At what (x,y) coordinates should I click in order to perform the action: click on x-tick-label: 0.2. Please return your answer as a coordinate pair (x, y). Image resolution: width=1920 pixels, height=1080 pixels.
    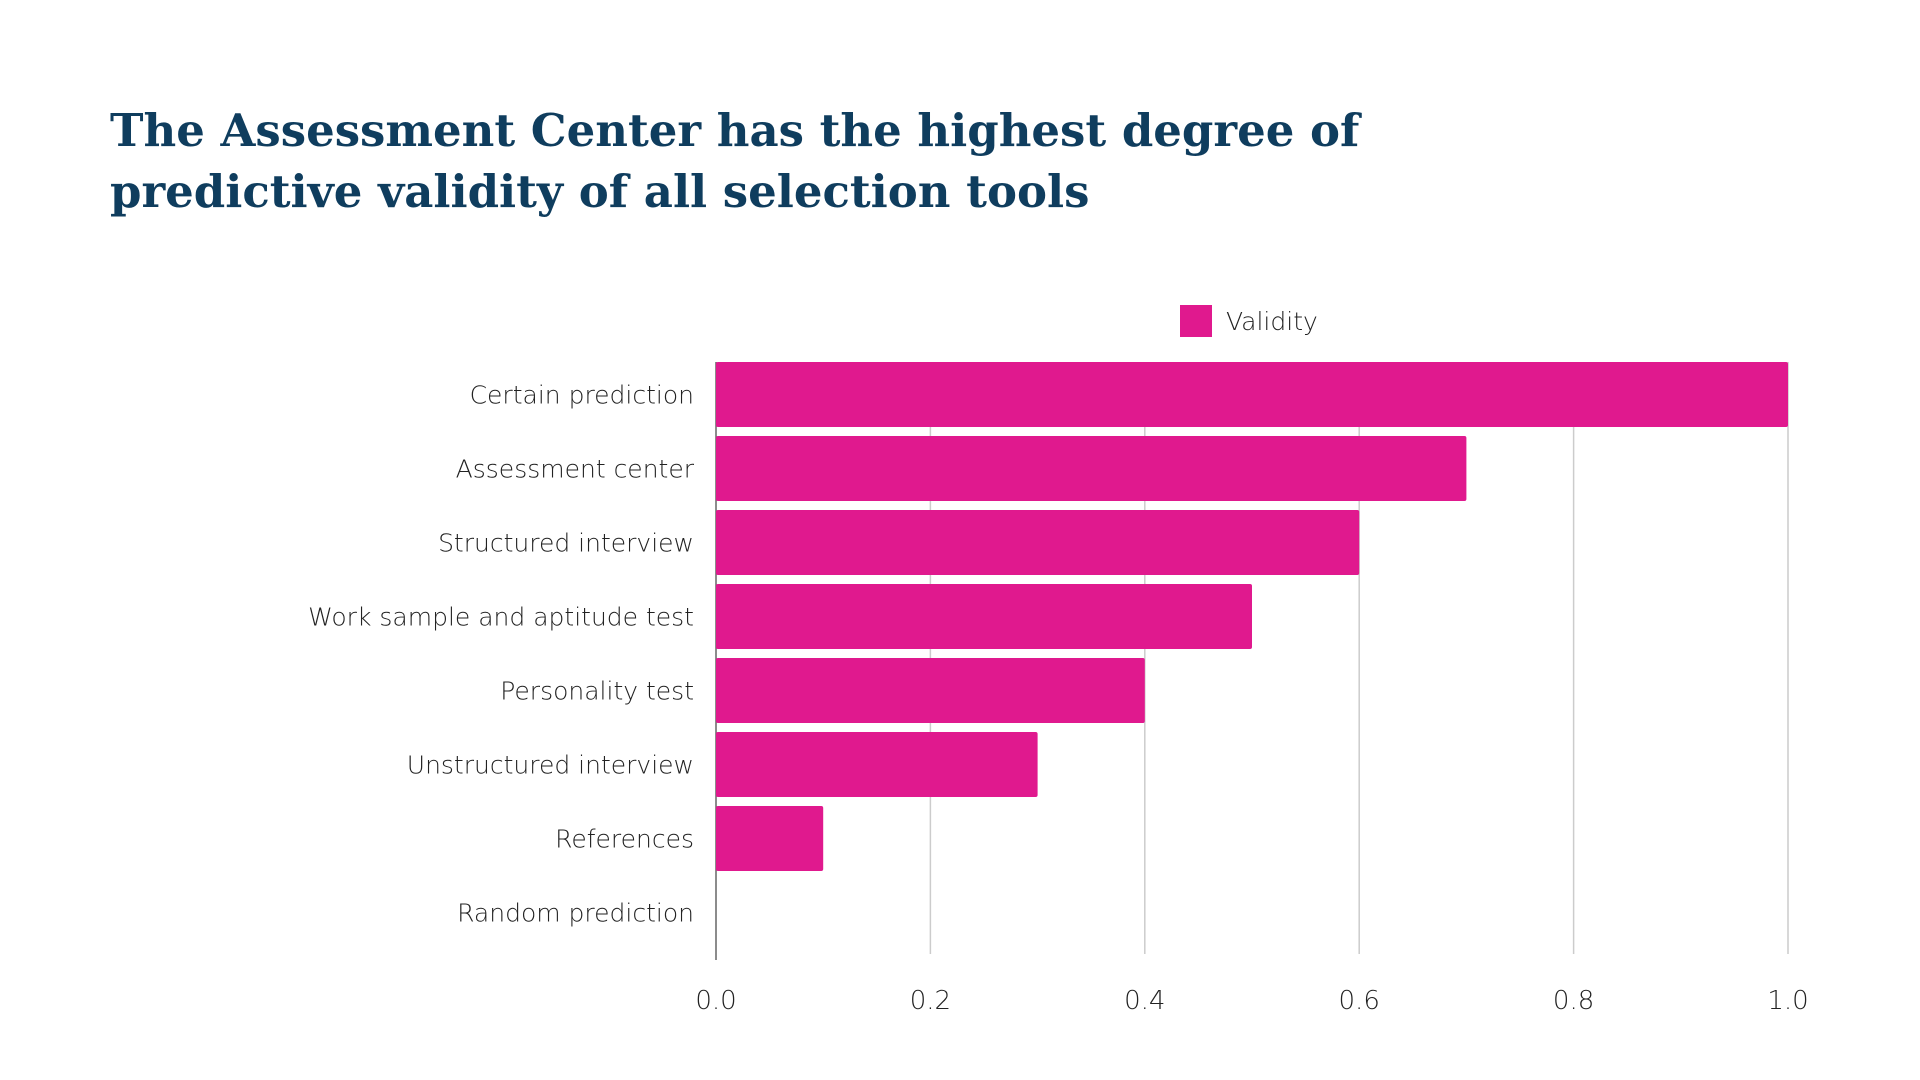
    Looking at the image, I should click on (930, 1001).